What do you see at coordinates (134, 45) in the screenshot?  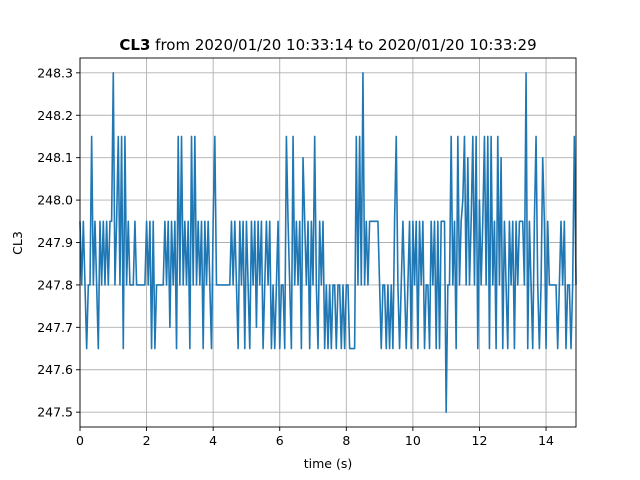 I see `chart-title-bold: CL3` at bounding box center [134, 45].